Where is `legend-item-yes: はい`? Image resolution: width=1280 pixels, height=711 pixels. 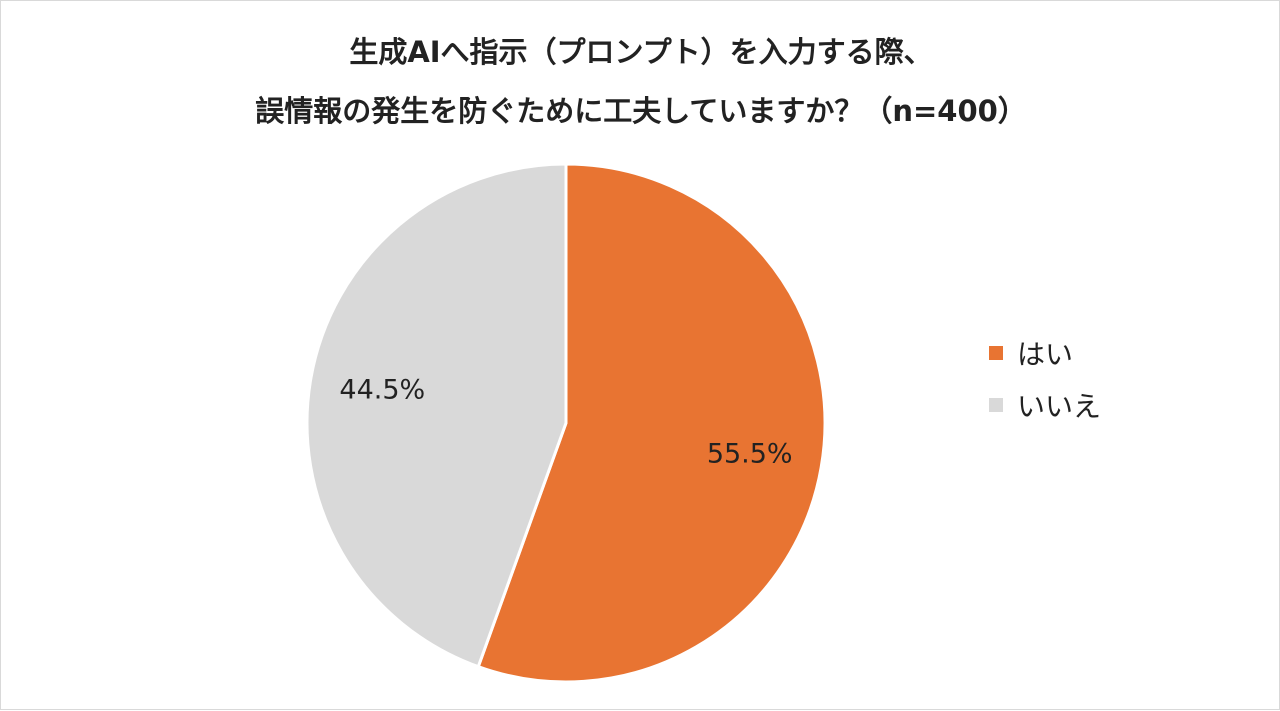
legend-item-yes: はい is located at coordinates (1045, 353).